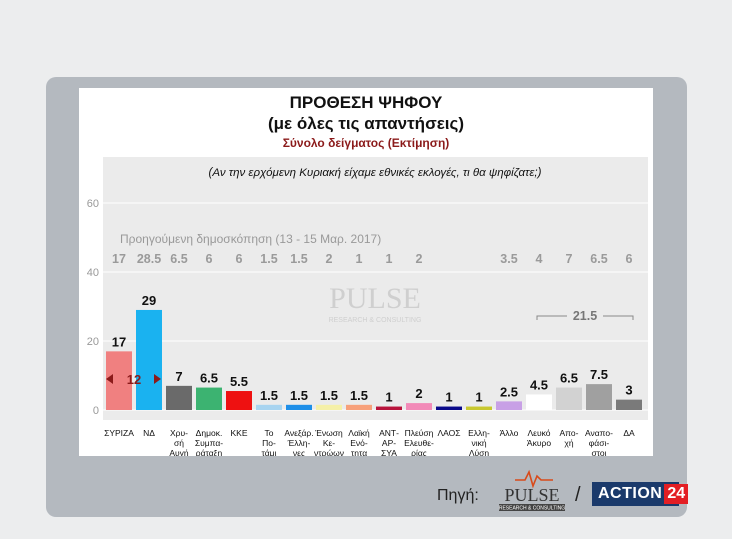  I want to click on bar-value-label: 7, so click(178, 376).